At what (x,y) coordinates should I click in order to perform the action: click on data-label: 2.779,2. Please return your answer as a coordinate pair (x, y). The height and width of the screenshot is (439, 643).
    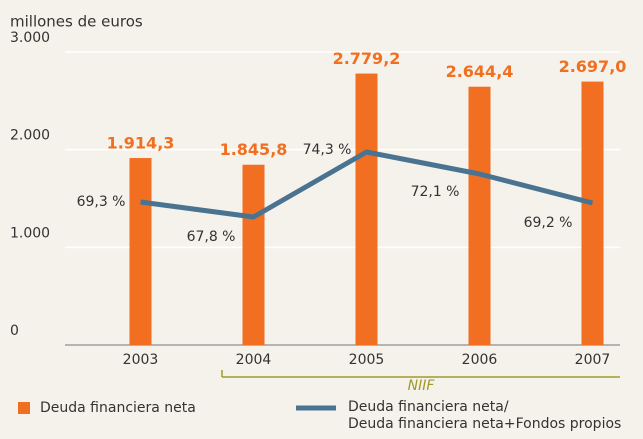
    Looking at the image, I should click on (367, 58).